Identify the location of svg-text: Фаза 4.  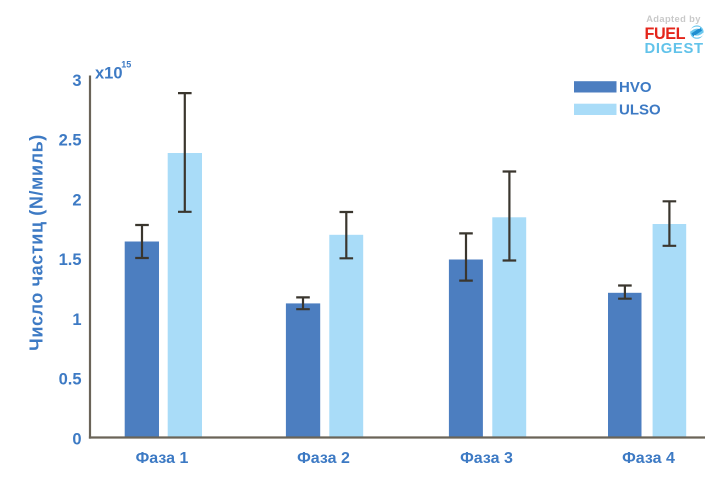
(648, 458).